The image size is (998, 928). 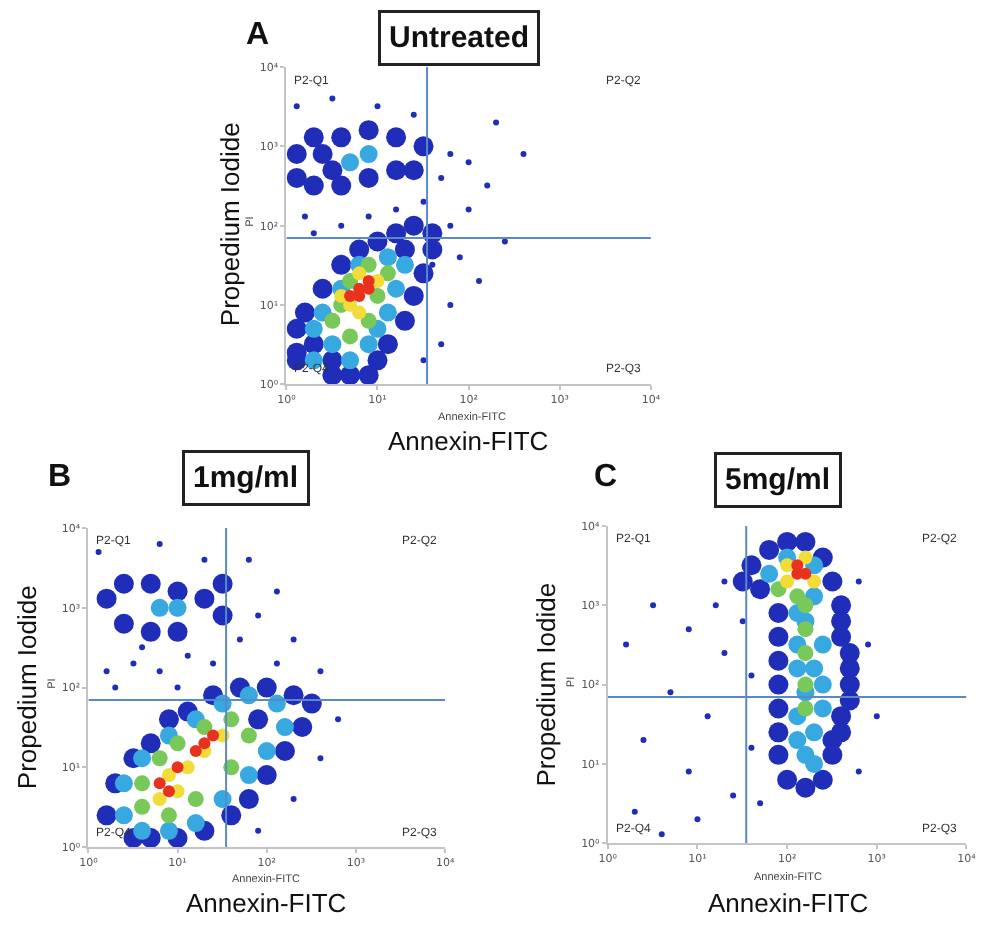 What do you see at coordinates (246, 478) in the screenshot?
I see `chart-title: 1mg/ml` at bounding box center [246, 478].